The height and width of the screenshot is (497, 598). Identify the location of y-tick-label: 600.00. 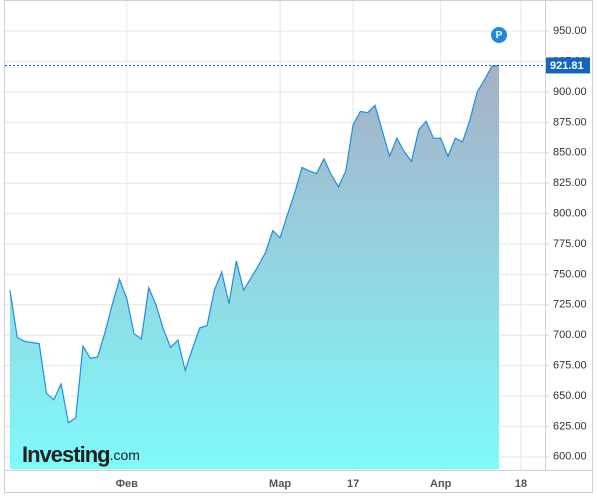
(570, 457).